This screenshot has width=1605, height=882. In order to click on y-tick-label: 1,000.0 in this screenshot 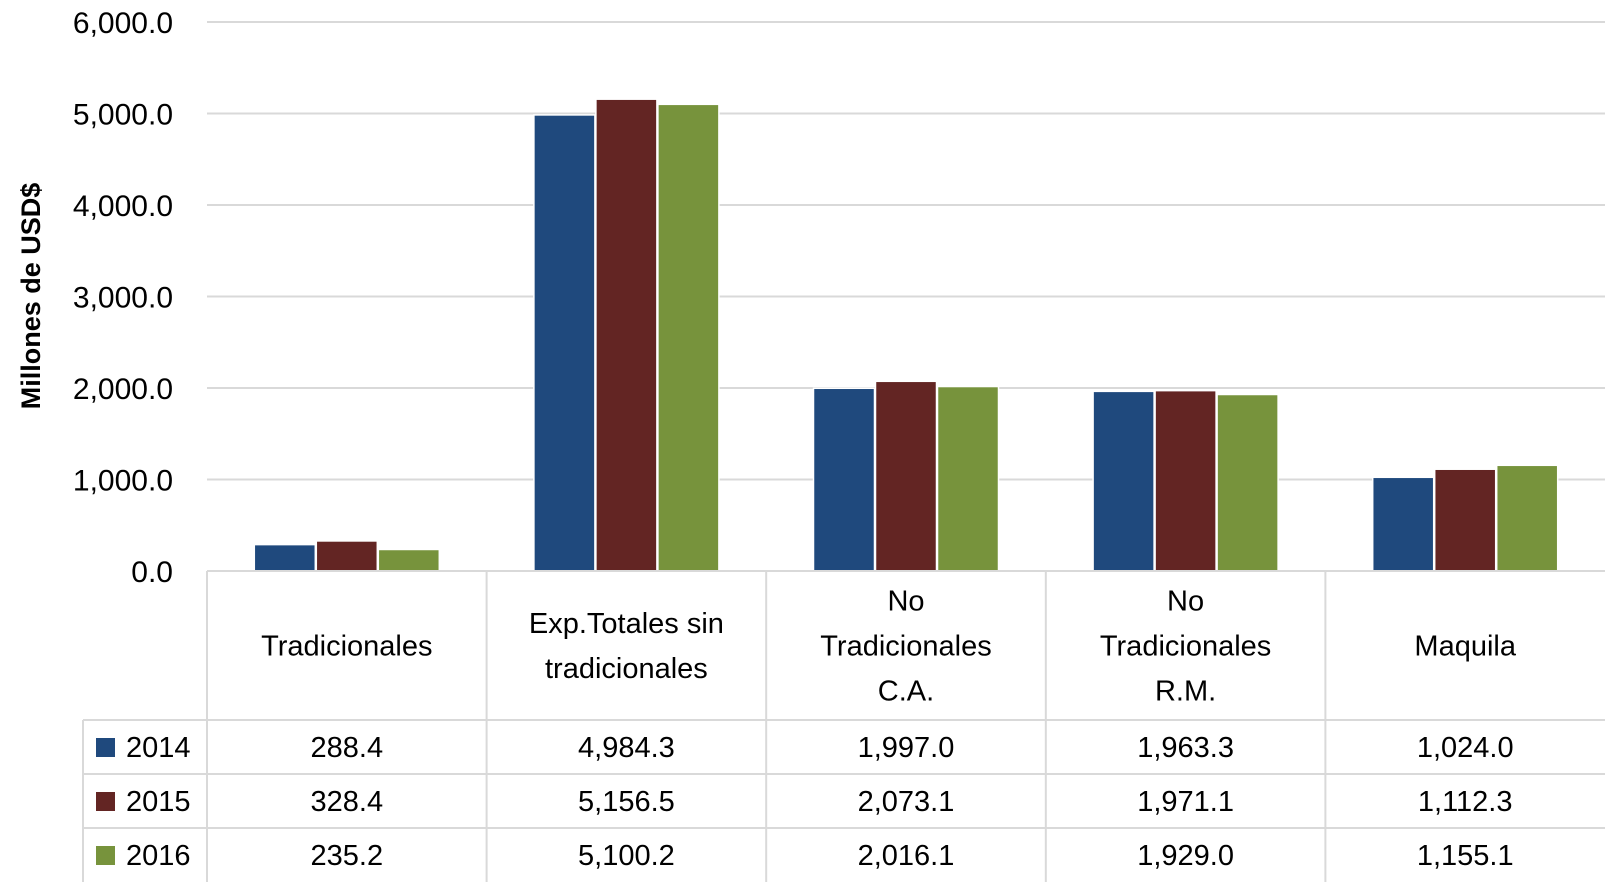, I will do `click(123, 481)`.